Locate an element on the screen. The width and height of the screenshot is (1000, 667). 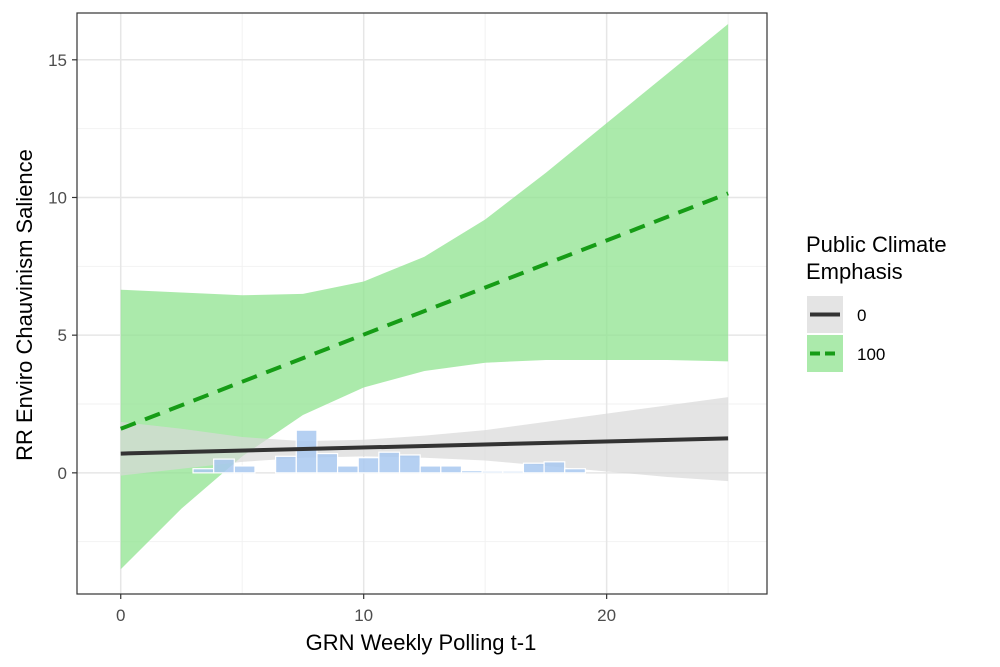
histogram is located at coordinates (389, 451).